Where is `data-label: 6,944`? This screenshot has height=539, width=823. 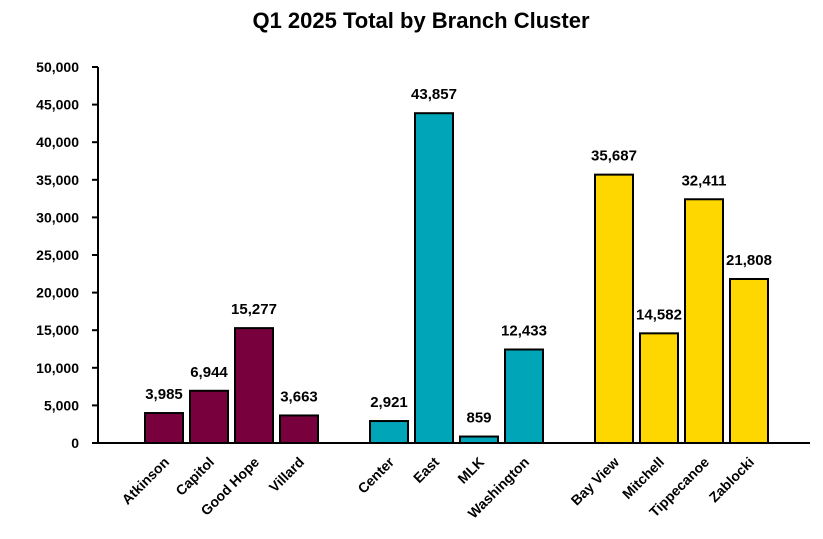
data-label: 6,944 is located at coordinates (209, 372).